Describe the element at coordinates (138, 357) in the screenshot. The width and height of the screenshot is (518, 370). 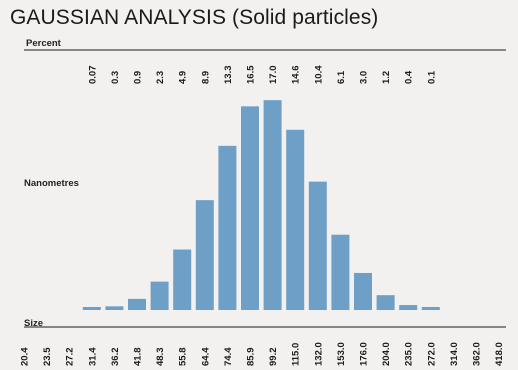
I see `size-tick-label: 41.8` at that location.